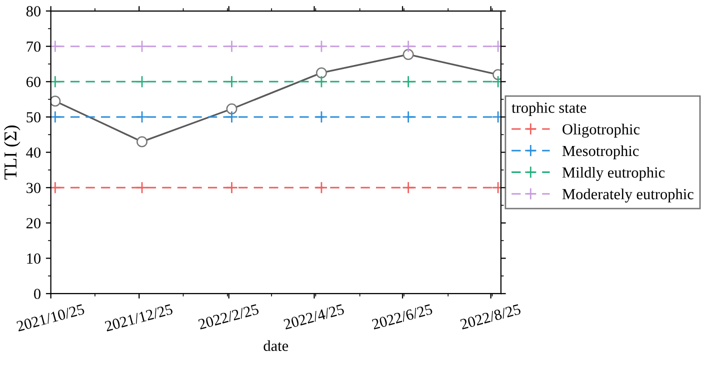  What do you see at coordinates (229, 317) in the screenshot?
I see `x-tick-label: 2022/2/25` at bounding box center [229, 317].